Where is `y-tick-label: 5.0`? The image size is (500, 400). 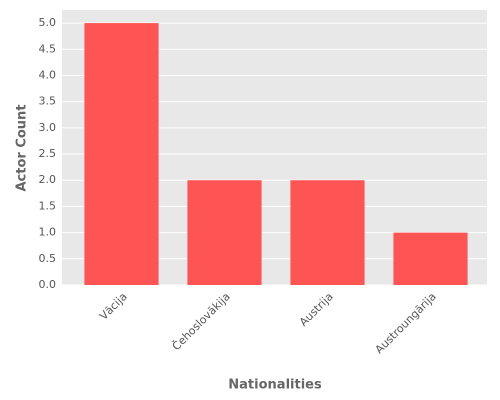 y-tick-label: 5.0 is located at coordinates (48, 22).